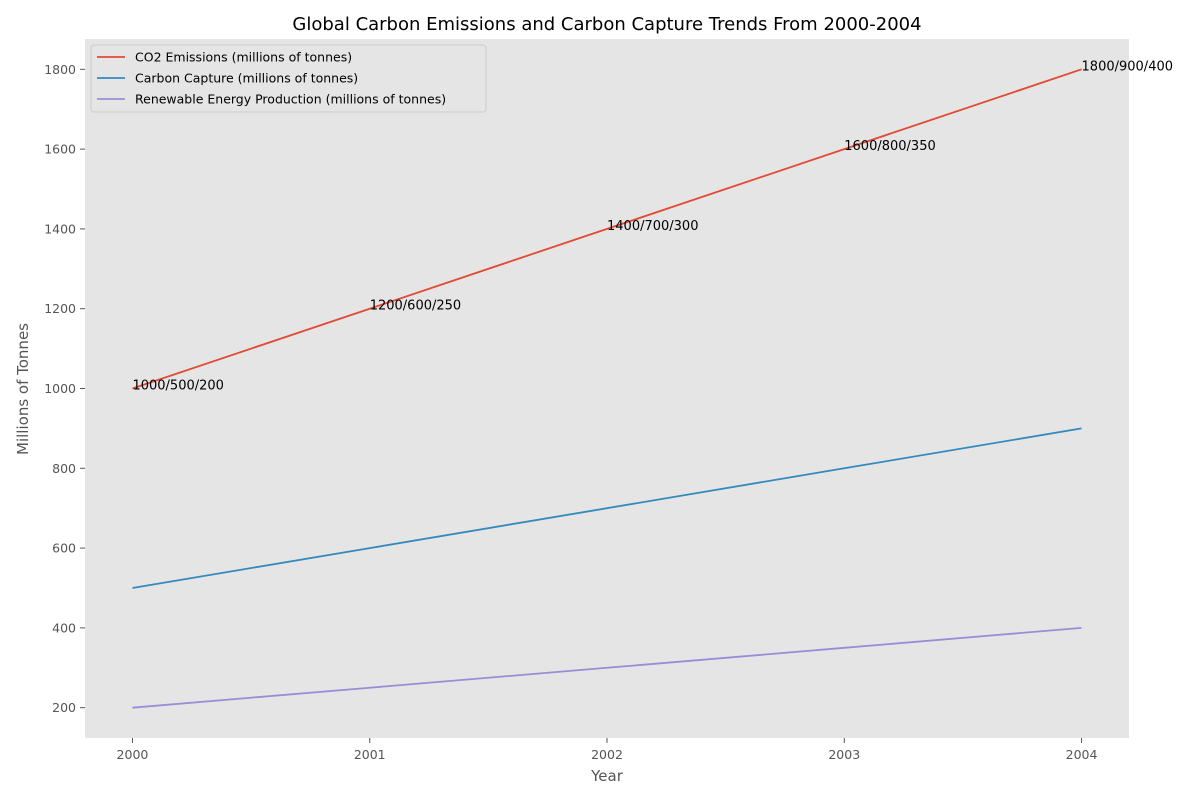 Image resolution: width=1200 pixels, height=800 pixels. I want to click on legend-label-1: CO2 Emissions (millions of tonnes), so click(243, 57).